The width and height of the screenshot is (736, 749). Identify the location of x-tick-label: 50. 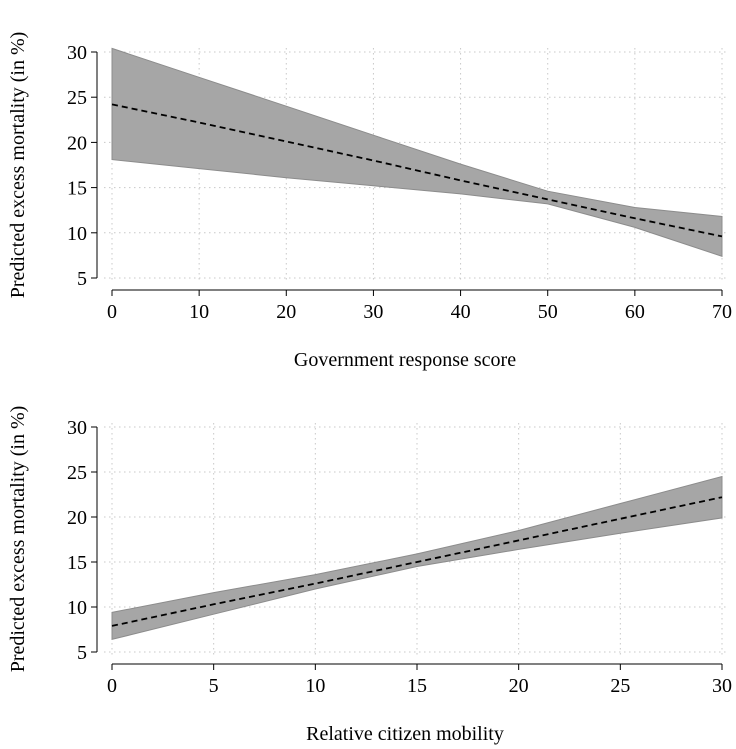
(548, 312).